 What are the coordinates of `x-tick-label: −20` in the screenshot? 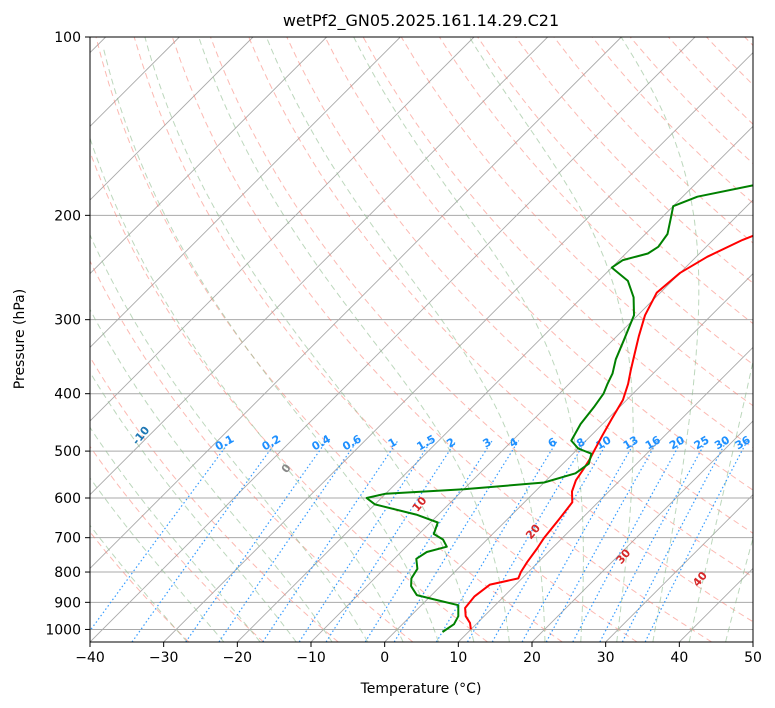 It's located at (238, 658).